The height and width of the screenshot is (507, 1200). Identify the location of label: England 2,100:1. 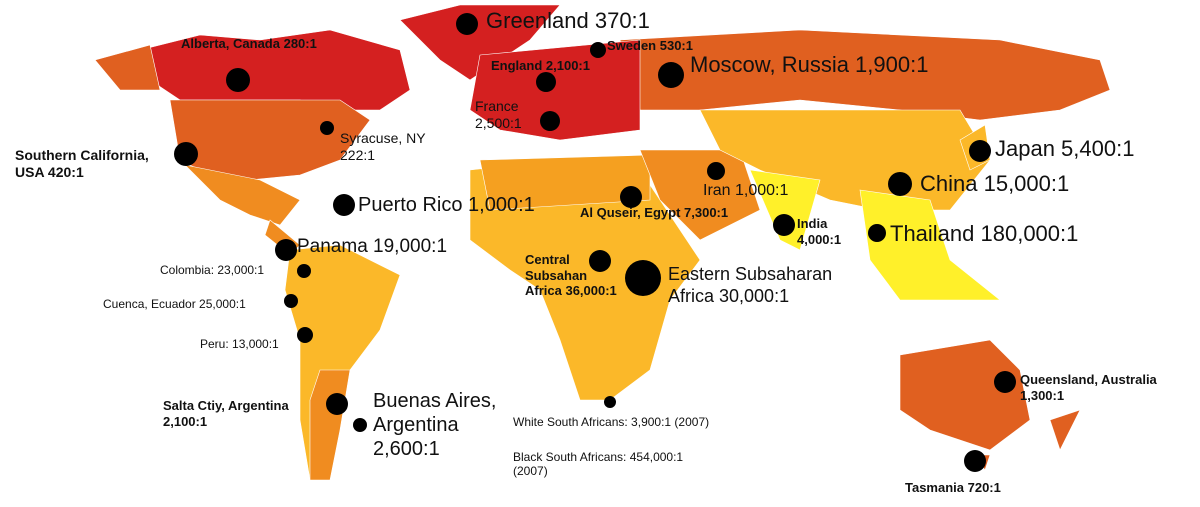
(540, 65).